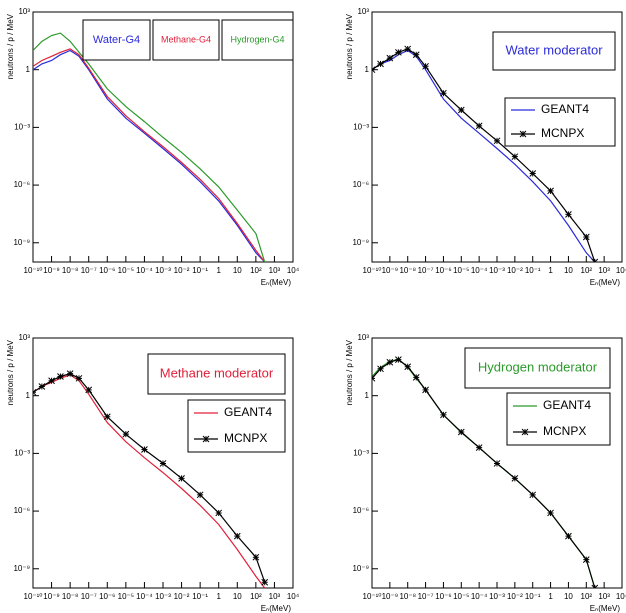 The image size is (626, 613). I want to click on legend-label: Hydrogen-G4, so click(257, 39).